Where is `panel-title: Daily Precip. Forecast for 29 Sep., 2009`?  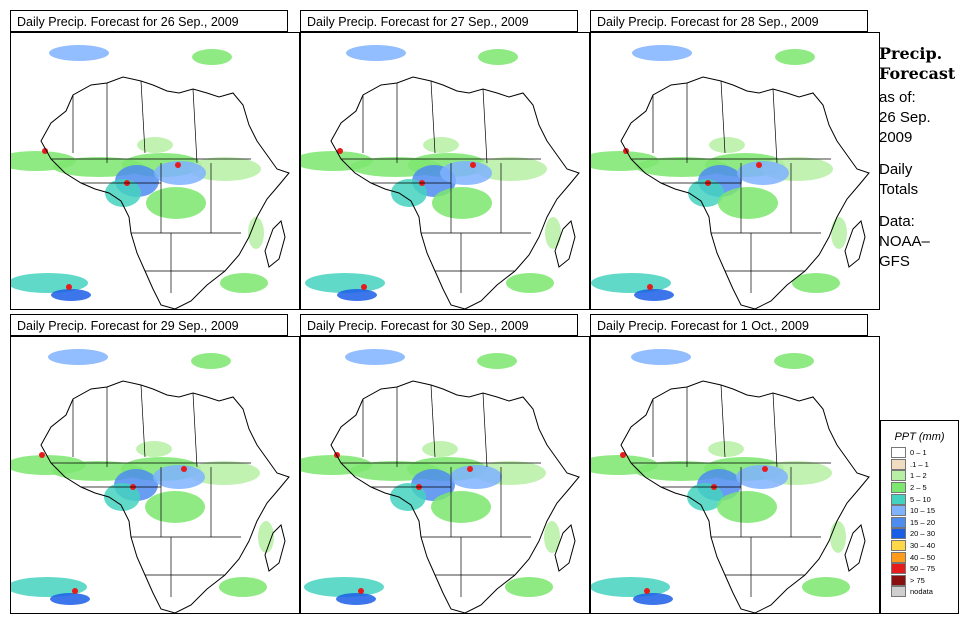 panel-title: Daily Precip. Forecast for 29 Sep., 2009 is located at coordinates (149, 325).